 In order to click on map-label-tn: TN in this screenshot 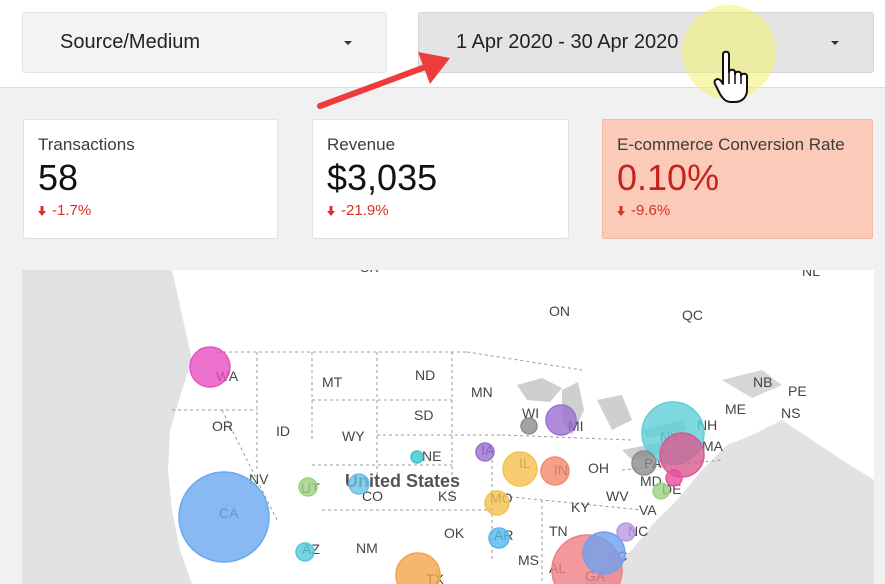, I will do `click(558, 531)`.